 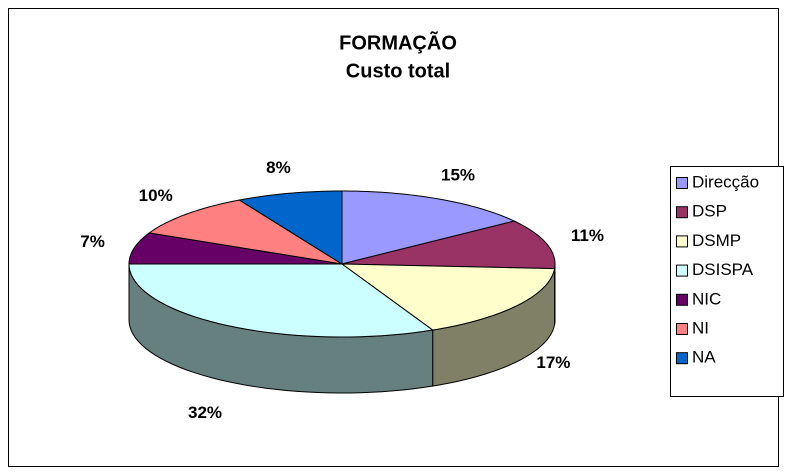 I want to click on legend-label: NI, so click(x=700, y=327).